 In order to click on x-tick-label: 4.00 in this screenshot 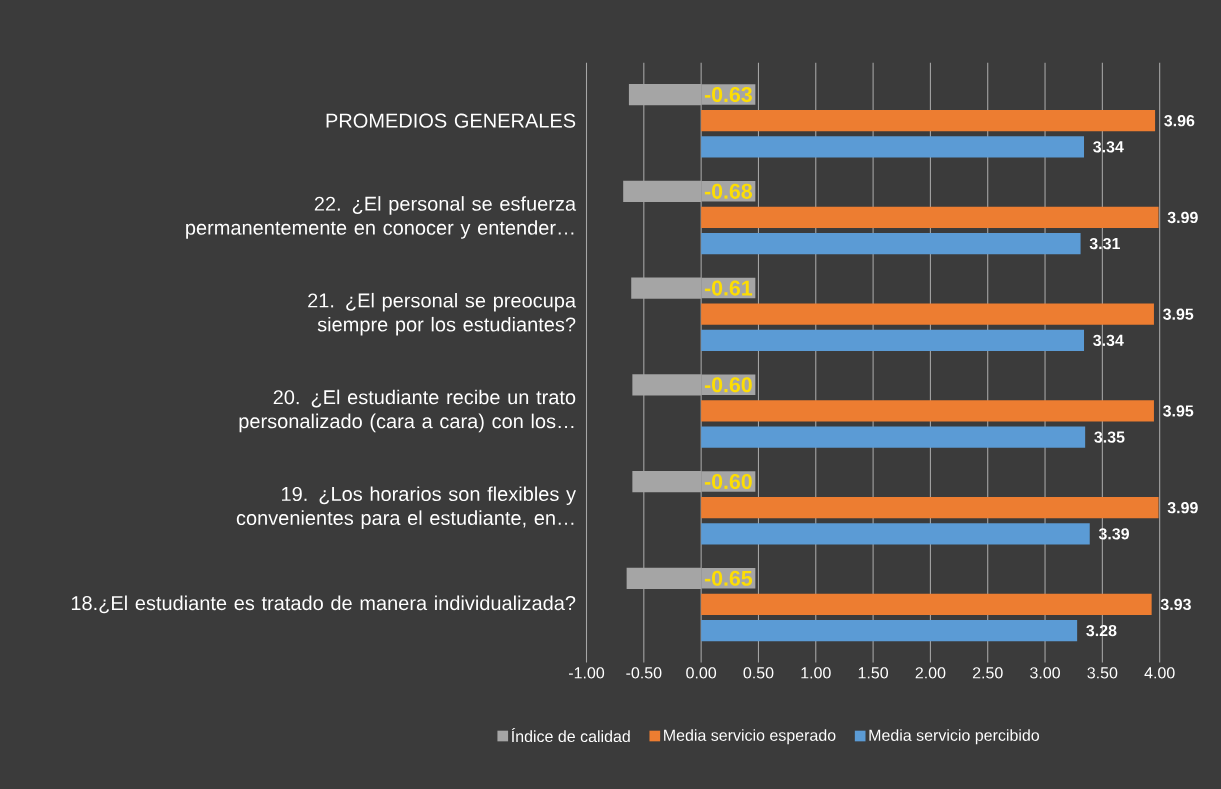, I will do `click(1159, 673)`.